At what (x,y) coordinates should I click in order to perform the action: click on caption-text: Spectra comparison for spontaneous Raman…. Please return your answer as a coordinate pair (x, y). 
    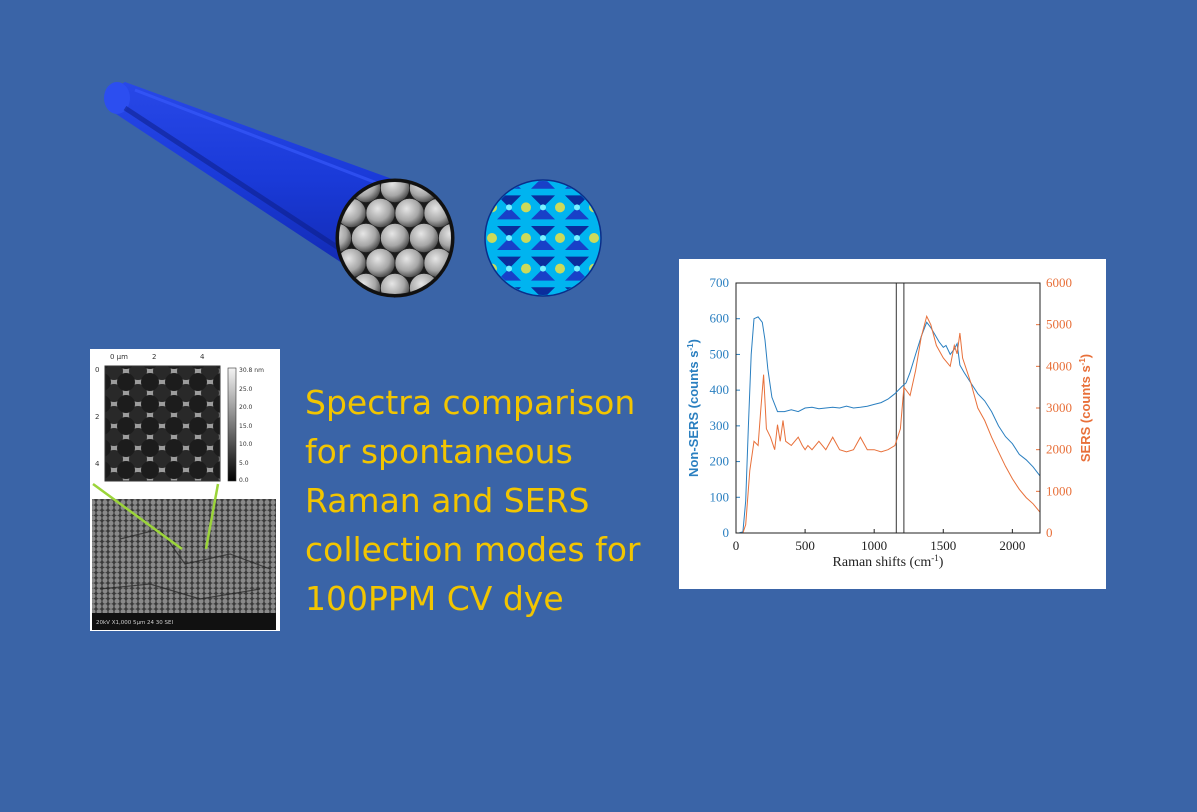
    Looking at the image, I should click on (473, 500).